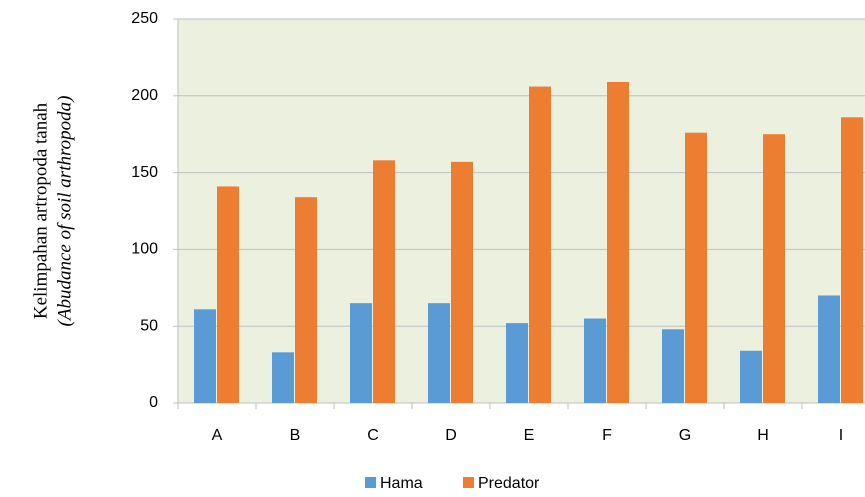 The height and width of the screenshot is (497, 865). Describe the element at coordinates (401, 483) in the screenshot. I see `legend-label: Hama` at that location.